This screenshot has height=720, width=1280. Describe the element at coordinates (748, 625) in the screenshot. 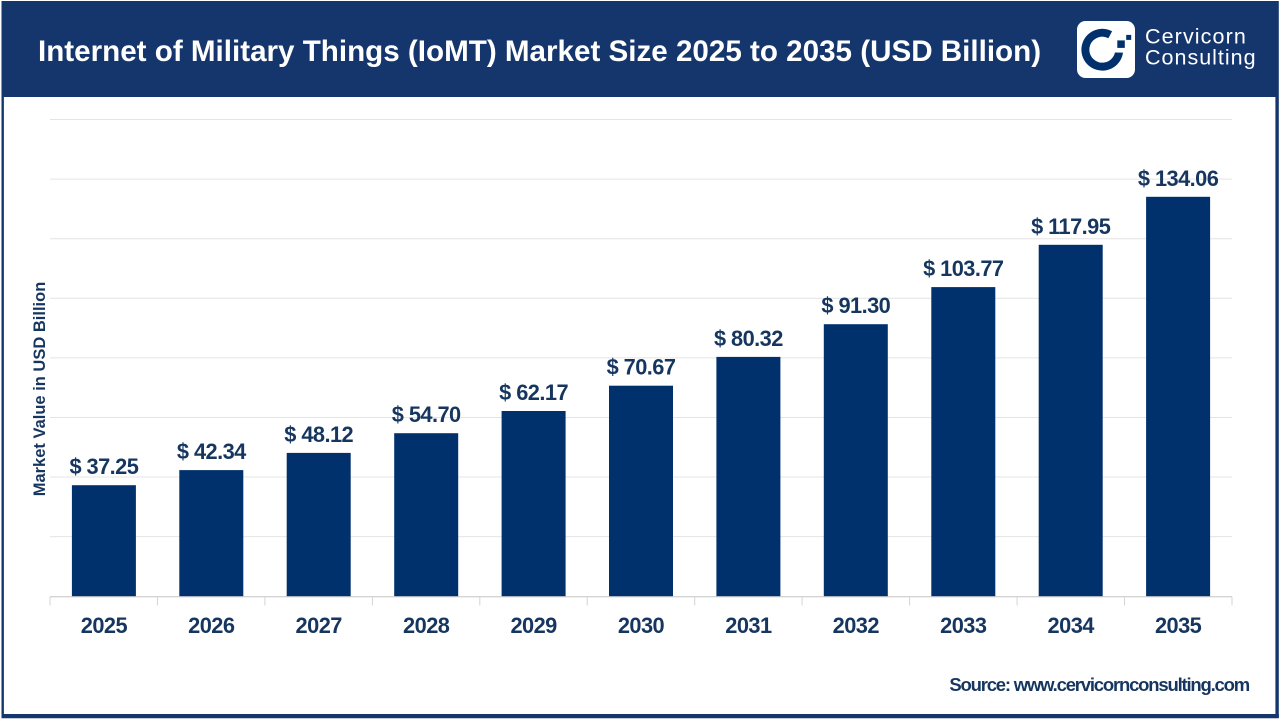

I see `svg-text: 2031` at that location.